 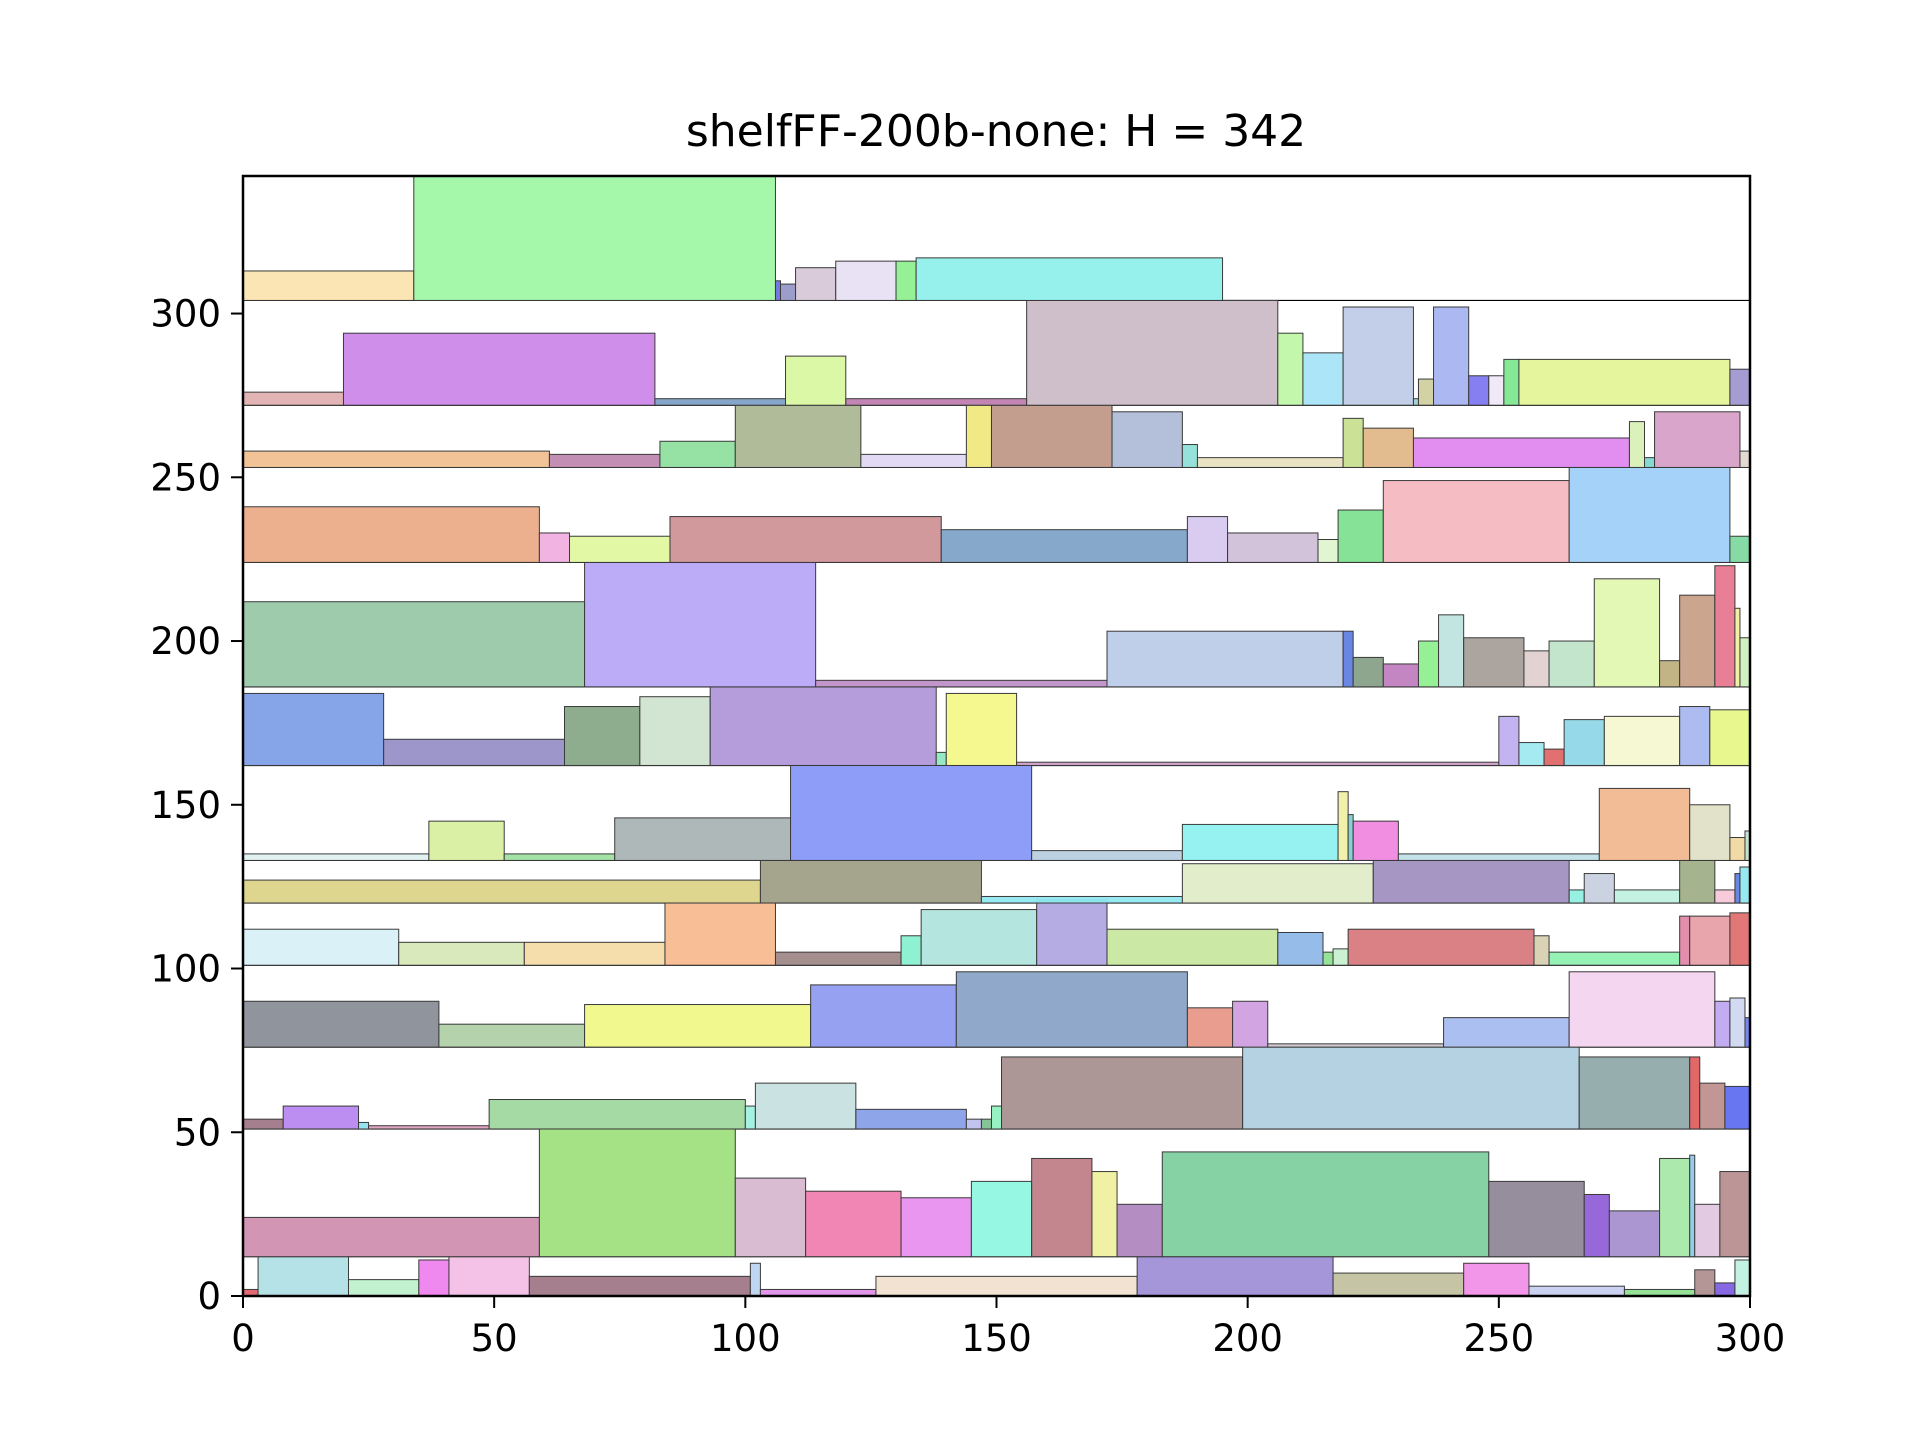 I want to click on y-tick-label: 150, so click(x=185, y=805).